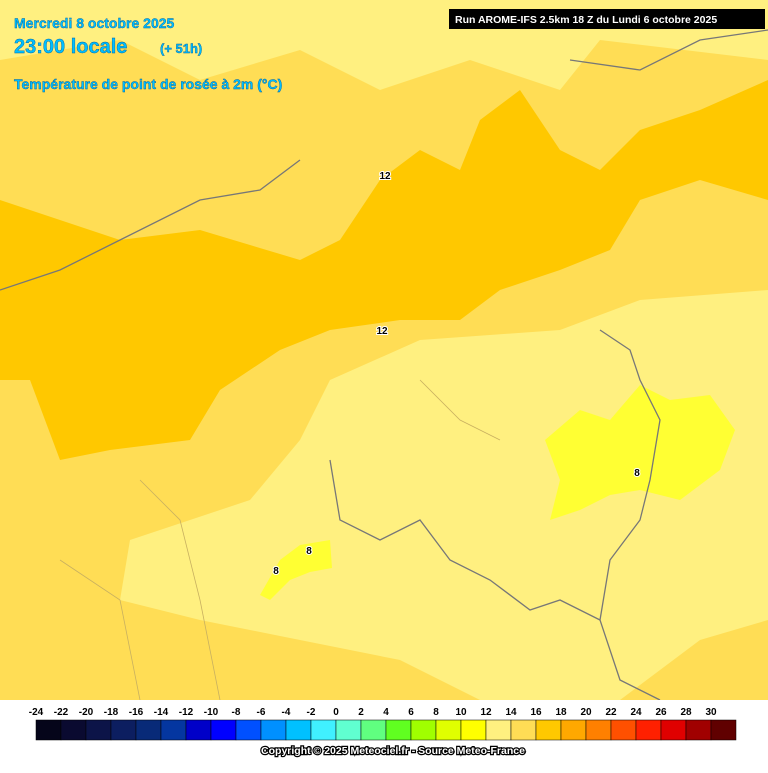 The height and width of the screenshot is (773, 768). What do you see at coordinates (586, 712) in the screenshot?
I see `colorbar-tick-label: 20` at bounding box center [586, 712].